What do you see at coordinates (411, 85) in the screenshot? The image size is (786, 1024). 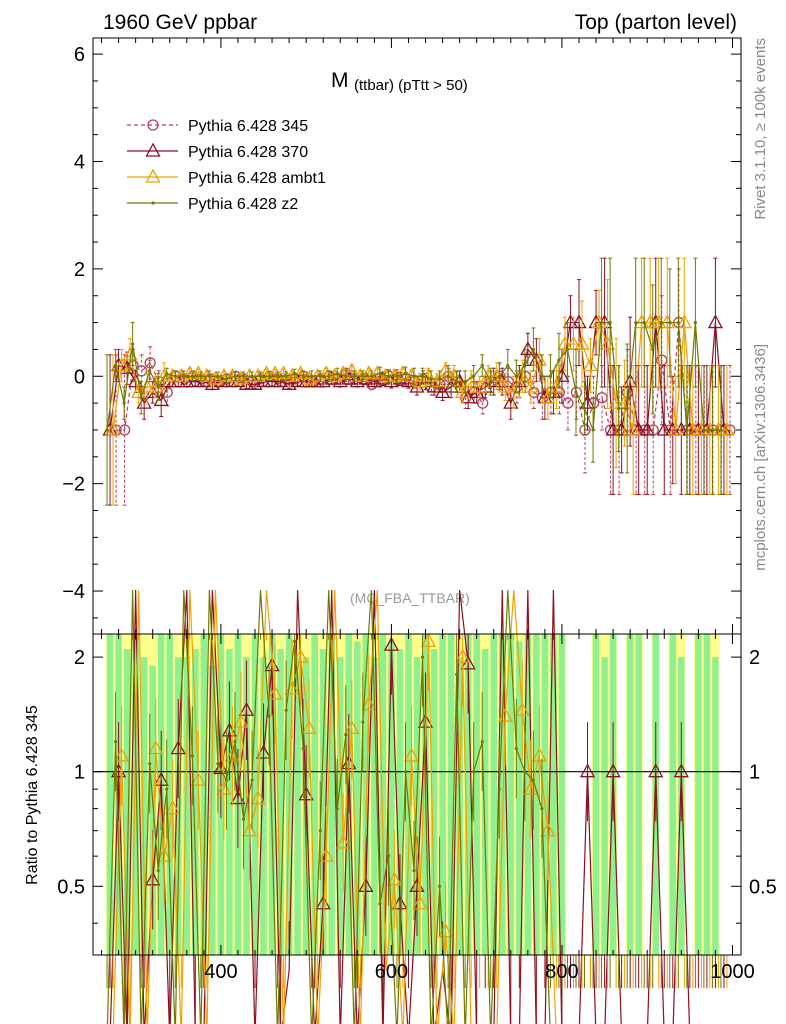 I see `main-title-sub: (ttbar) (pTtt > 50)` at bounding box center [411, 85].